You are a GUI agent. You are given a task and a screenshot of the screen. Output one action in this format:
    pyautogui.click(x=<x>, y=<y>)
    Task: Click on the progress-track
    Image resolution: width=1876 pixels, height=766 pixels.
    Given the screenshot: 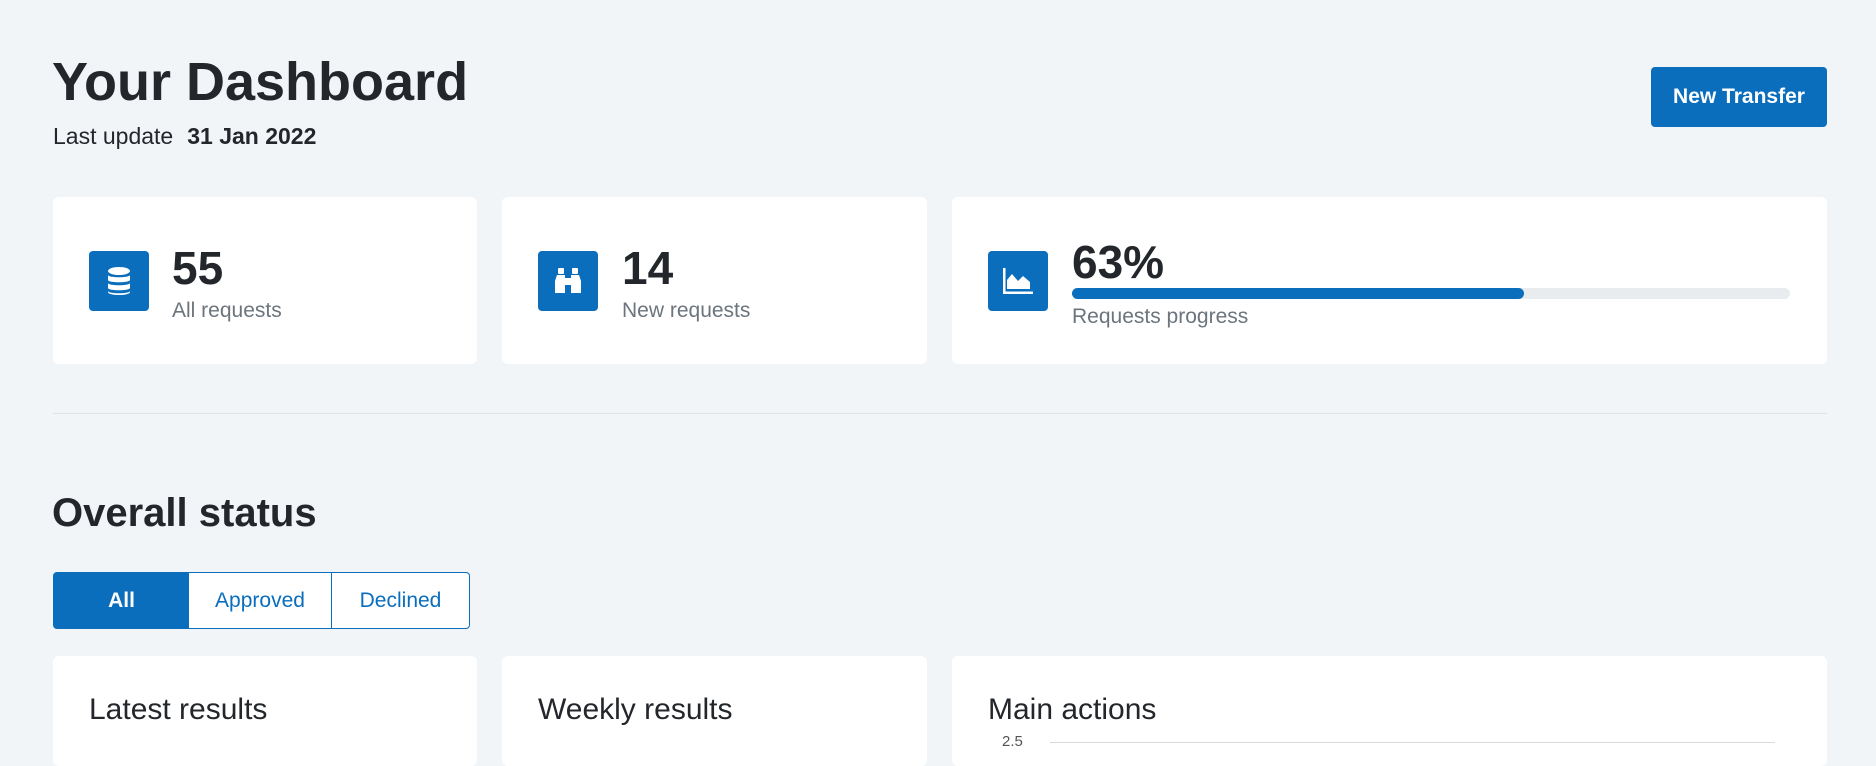 What is the action you would take?
    pyautogui.click(x=1431, y=293)
    